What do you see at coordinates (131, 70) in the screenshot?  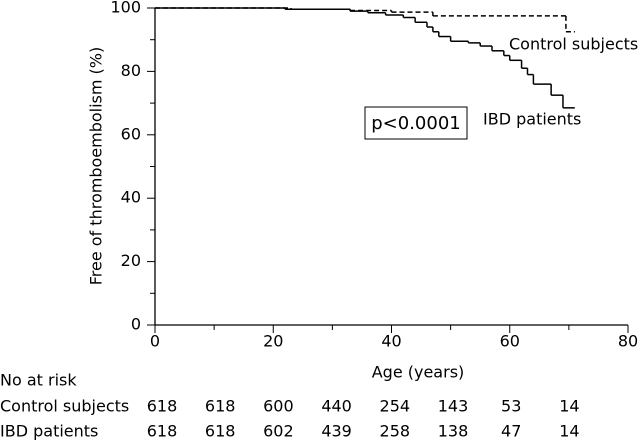 I see `y-tick-label: 80` at bounding box center [131, 70].